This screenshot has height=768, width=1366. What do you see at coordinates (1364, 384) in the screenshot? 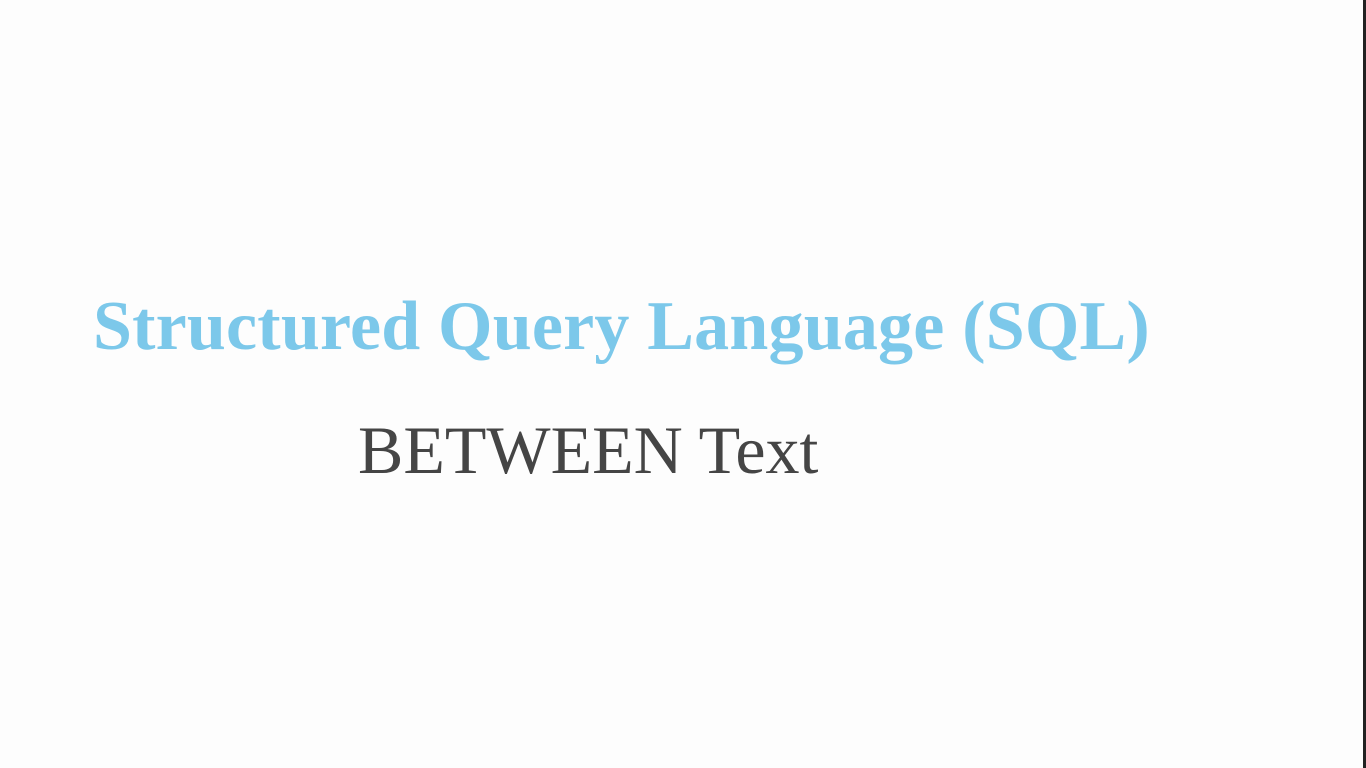
I see `window-edge` at bounding box center [1364, 384].